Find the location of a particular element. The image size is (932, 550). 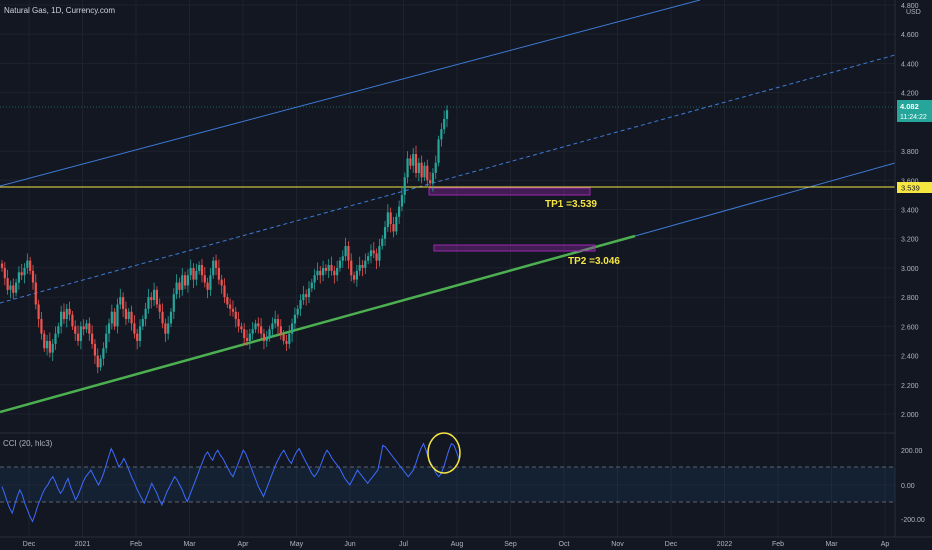

symbol-title: Natural Gas, 1D, Currency.com is located at coordinates (59, 10).